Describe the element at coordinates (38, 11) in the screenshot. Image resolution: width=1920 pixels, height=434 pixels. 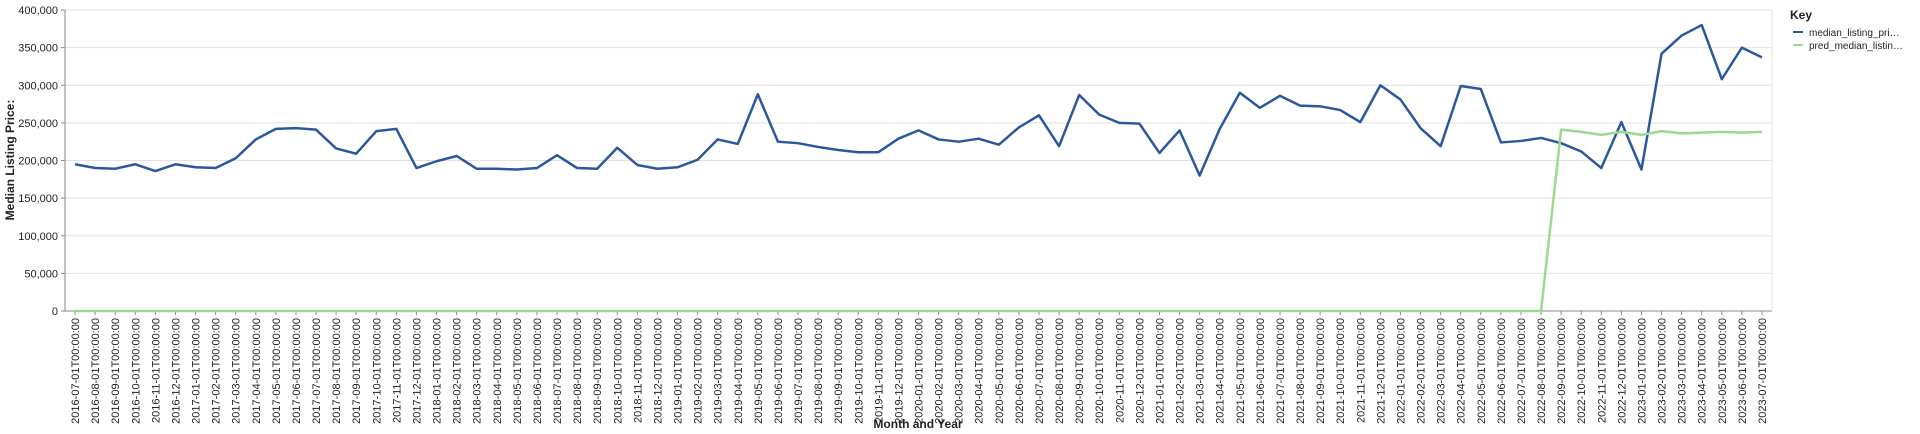
I see `y-tick-label: 400,000` at that location.